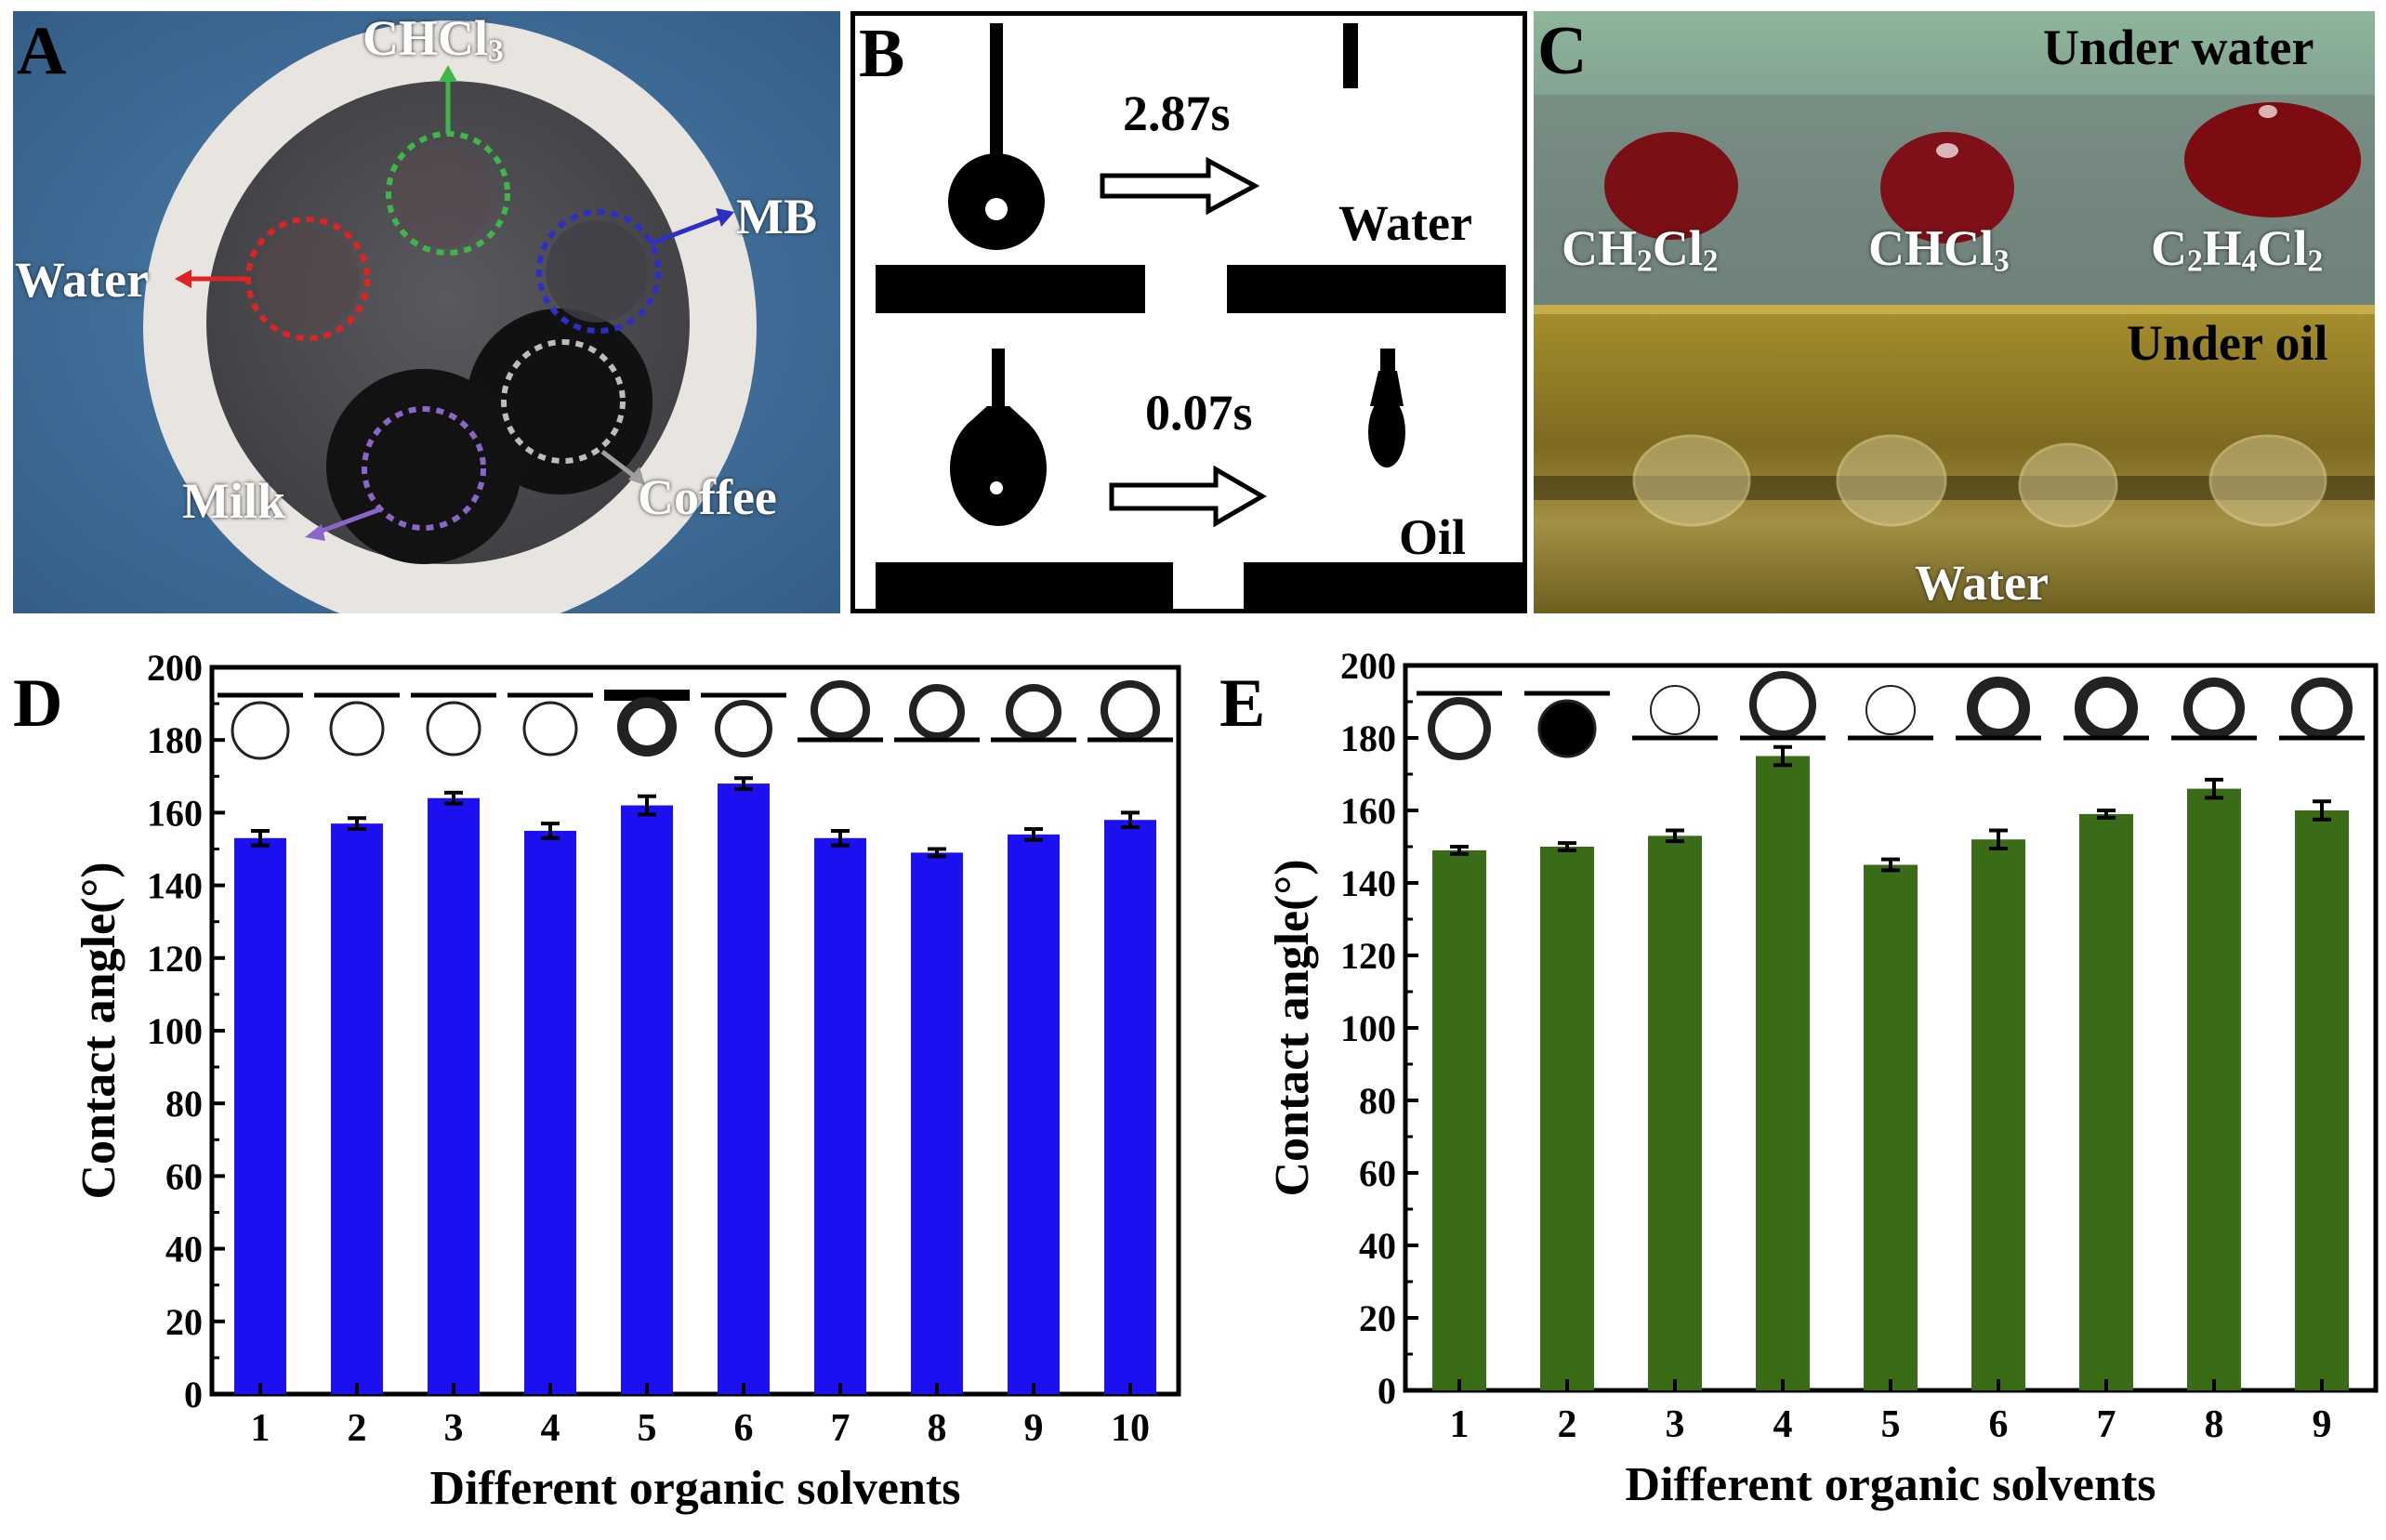 The image size is (2386, 1540). I want to click on circle-mb, so click(598, 272).